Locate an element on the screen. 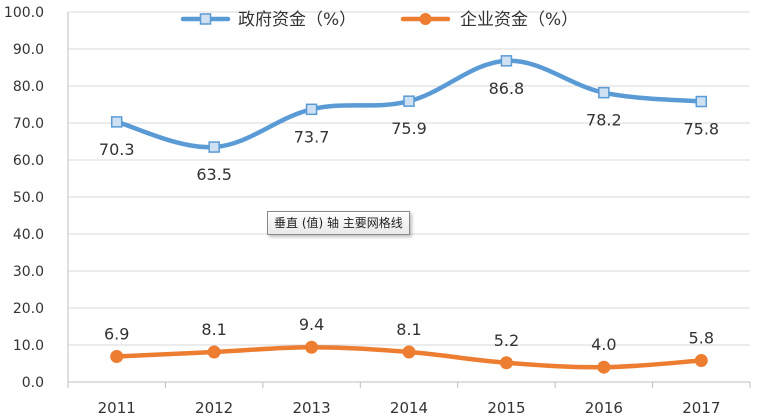 Image resolution: width=760 pixels, height=417 pixels. y-tick-label: 40.0 is located at coordinates (28, 235).